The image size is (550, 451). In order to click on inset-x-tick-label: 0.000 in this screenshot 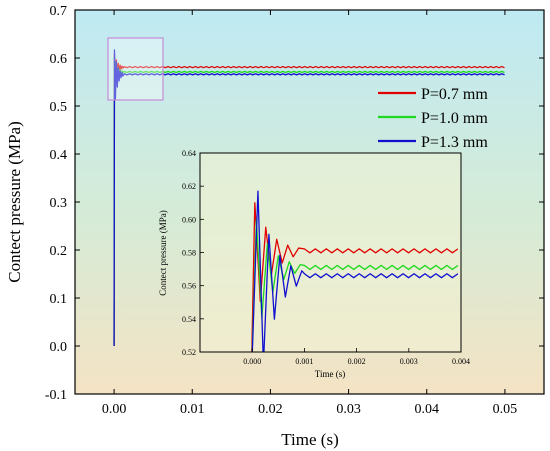, I will do `click(252, 361)`.